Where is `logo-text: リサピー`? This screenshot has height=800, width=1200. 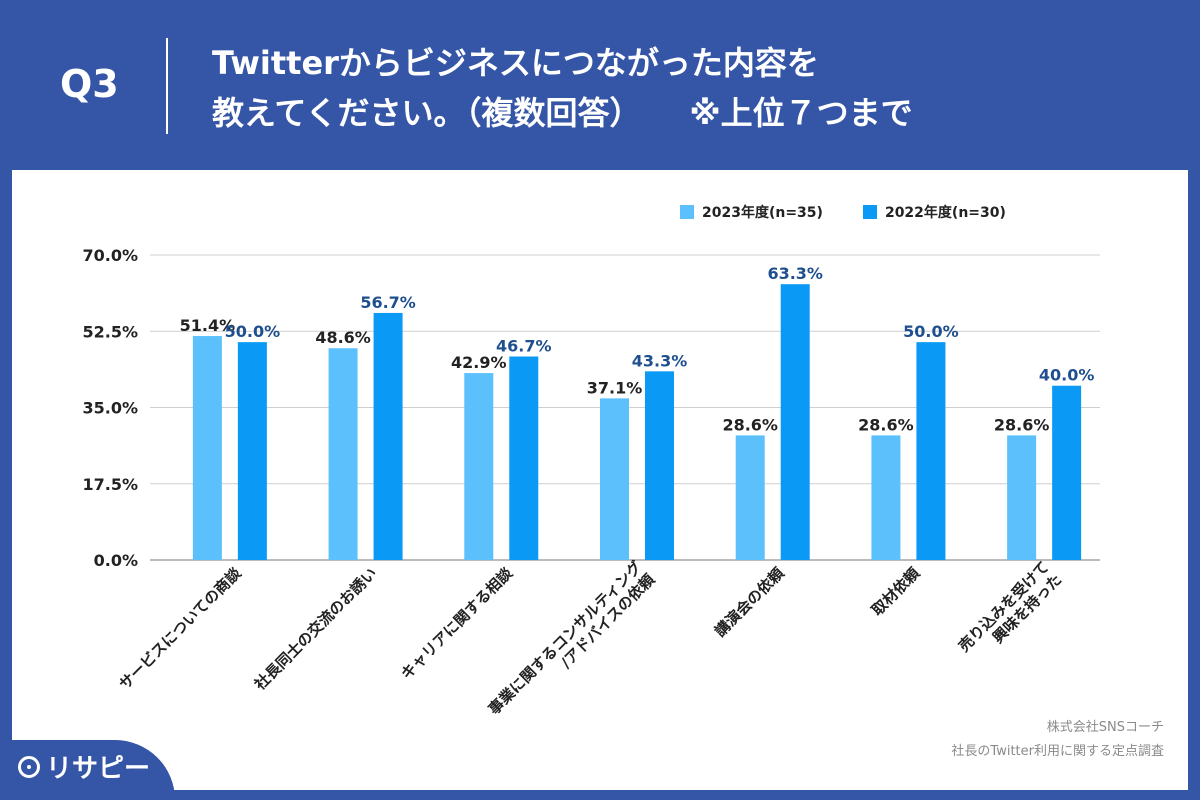 logo-text: リサピー is located at coordinates (98, 769).